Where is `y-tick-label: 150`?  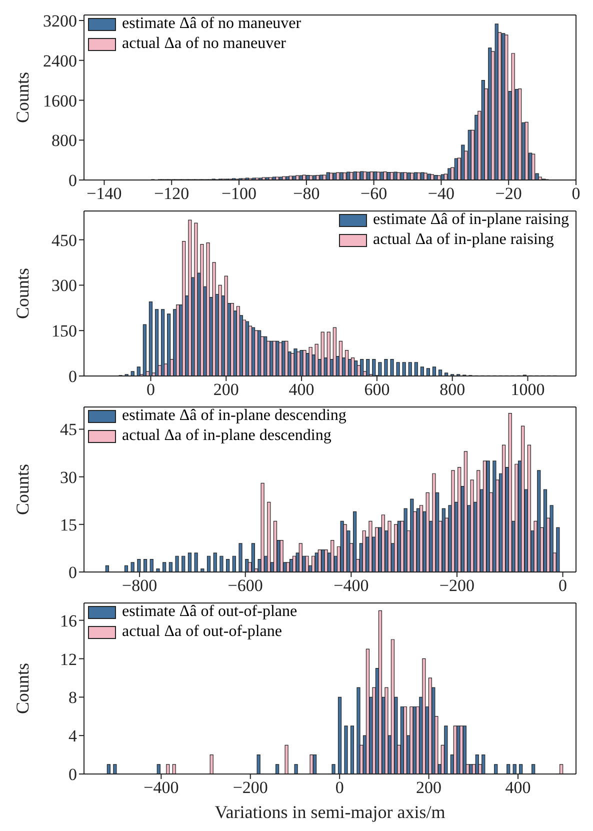 y-tick-label: 150 is located at coordinates (64, 331).